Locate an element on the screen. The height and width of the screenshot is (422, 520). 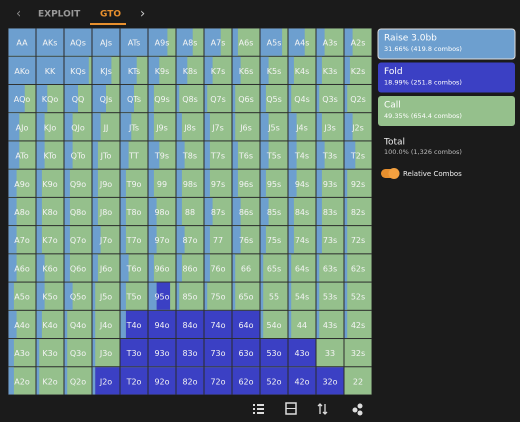
hand-label: A8o is located at coordinates (22, 212).